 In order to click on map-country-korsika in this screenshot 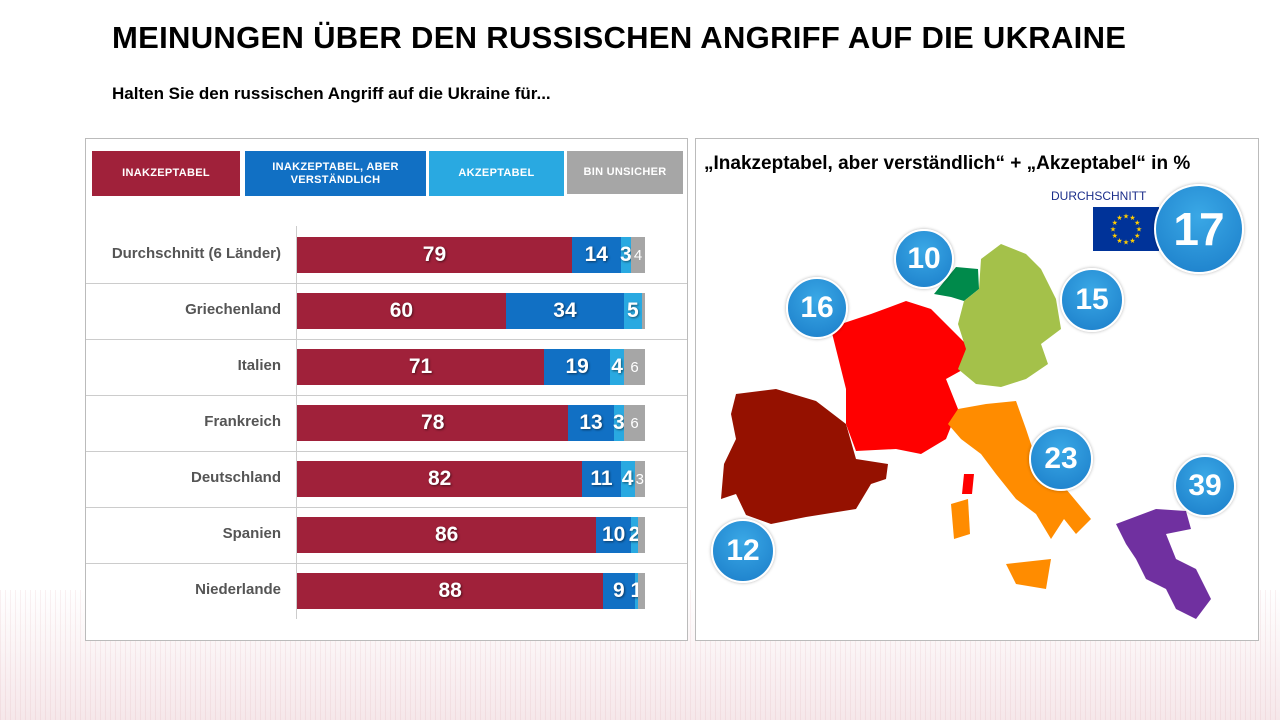, I will do `click(968, 484)`.